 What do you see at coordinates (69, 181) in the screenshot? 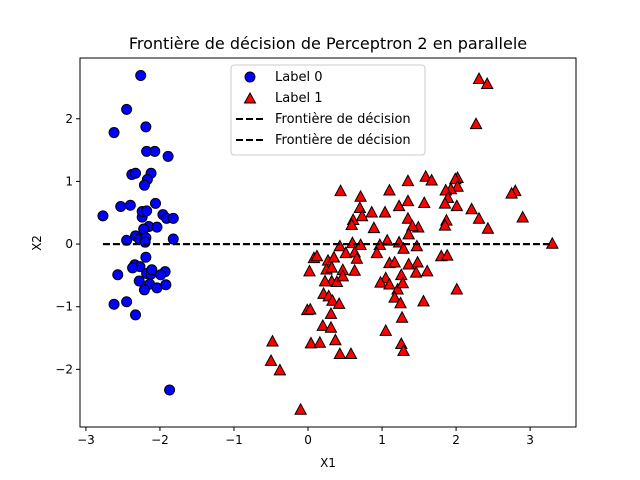
I see `y-tick-label: 1` at bounding box center [69, 181].